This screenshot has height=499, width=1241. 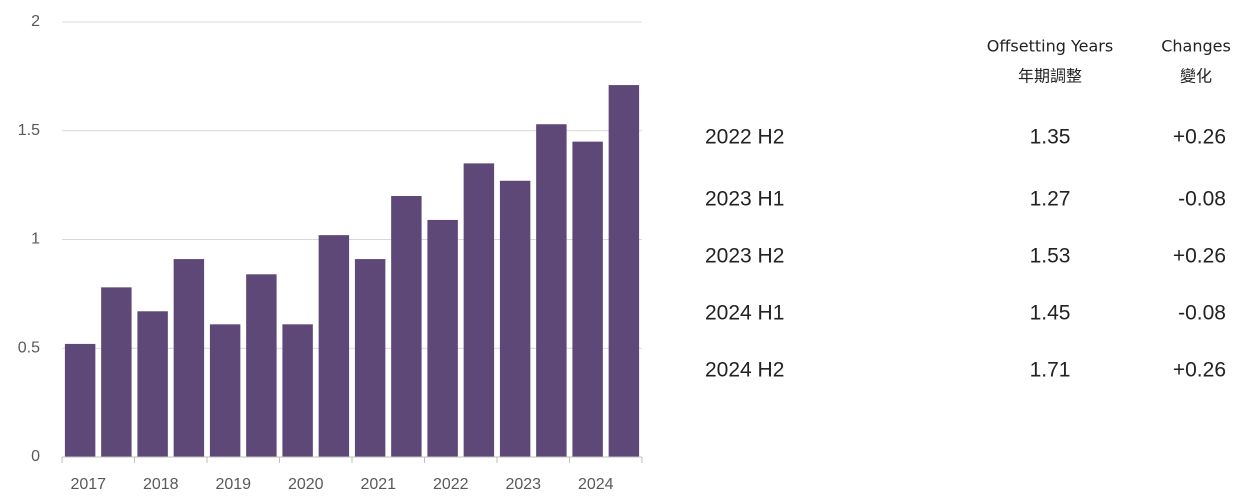 I want to click on cell-value: 1.53, so click(x=1050, y=256).